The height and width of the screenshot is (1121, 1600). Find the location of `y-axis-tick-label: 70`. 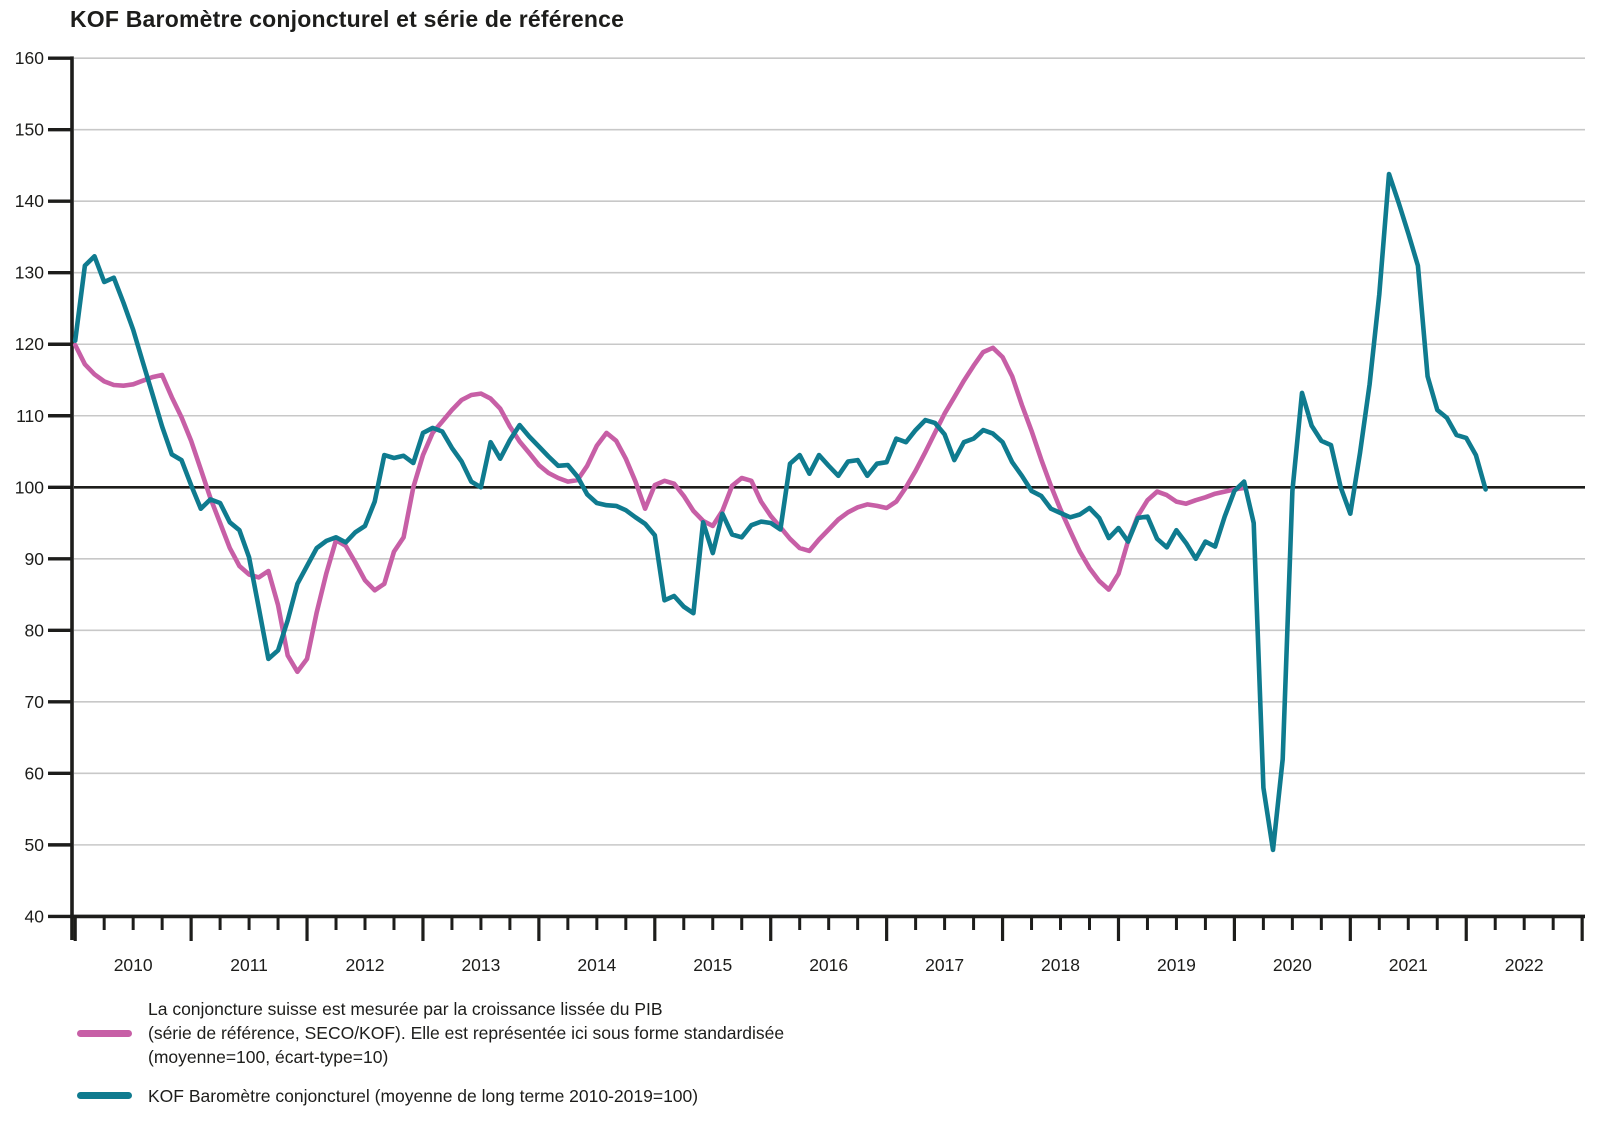

y-axis-tick-label: 70 is located at coordinates (35, 702).